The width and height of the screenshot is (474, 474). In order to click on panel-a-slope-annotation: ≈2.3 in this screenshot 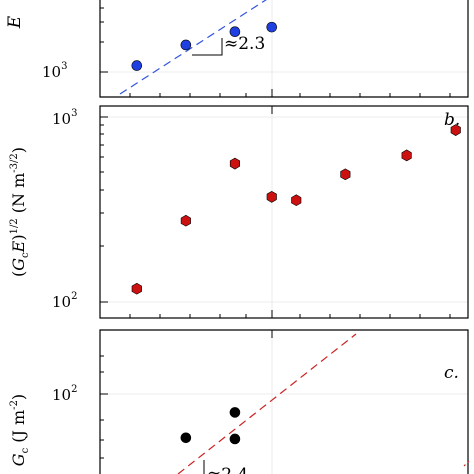, I will do `click(228, 45)`.